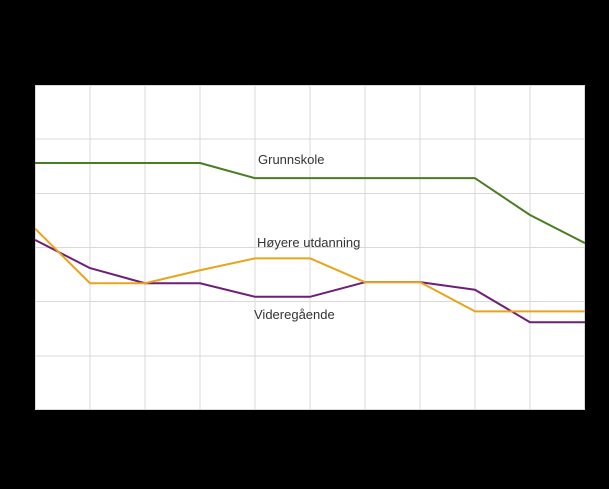  I want to click on series-label-grunnskole: Grunnskole, so click(291, 159).